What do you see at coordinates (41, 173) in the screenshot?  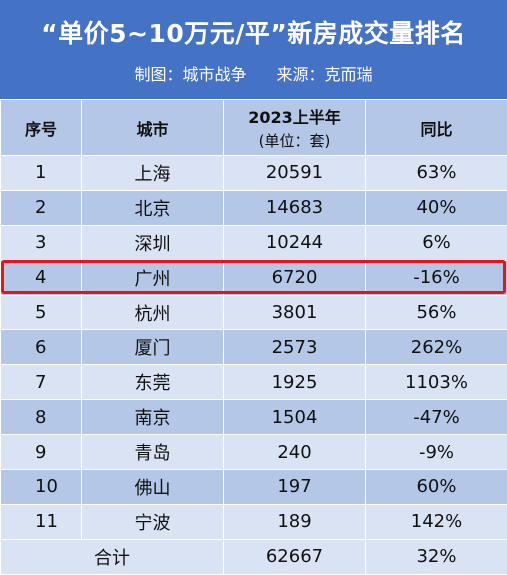 I see `cell-rank: 1` at bounding box center [41, 173].